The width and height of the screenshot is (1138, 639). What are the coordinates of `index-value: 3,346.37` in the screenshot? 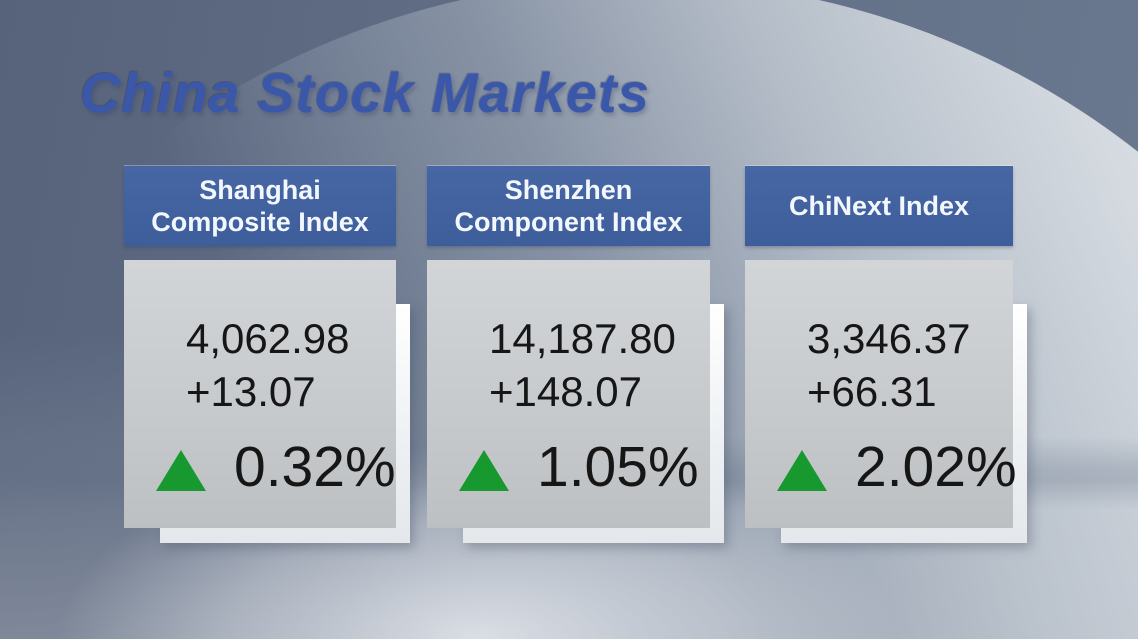 It's located at (889, 338).